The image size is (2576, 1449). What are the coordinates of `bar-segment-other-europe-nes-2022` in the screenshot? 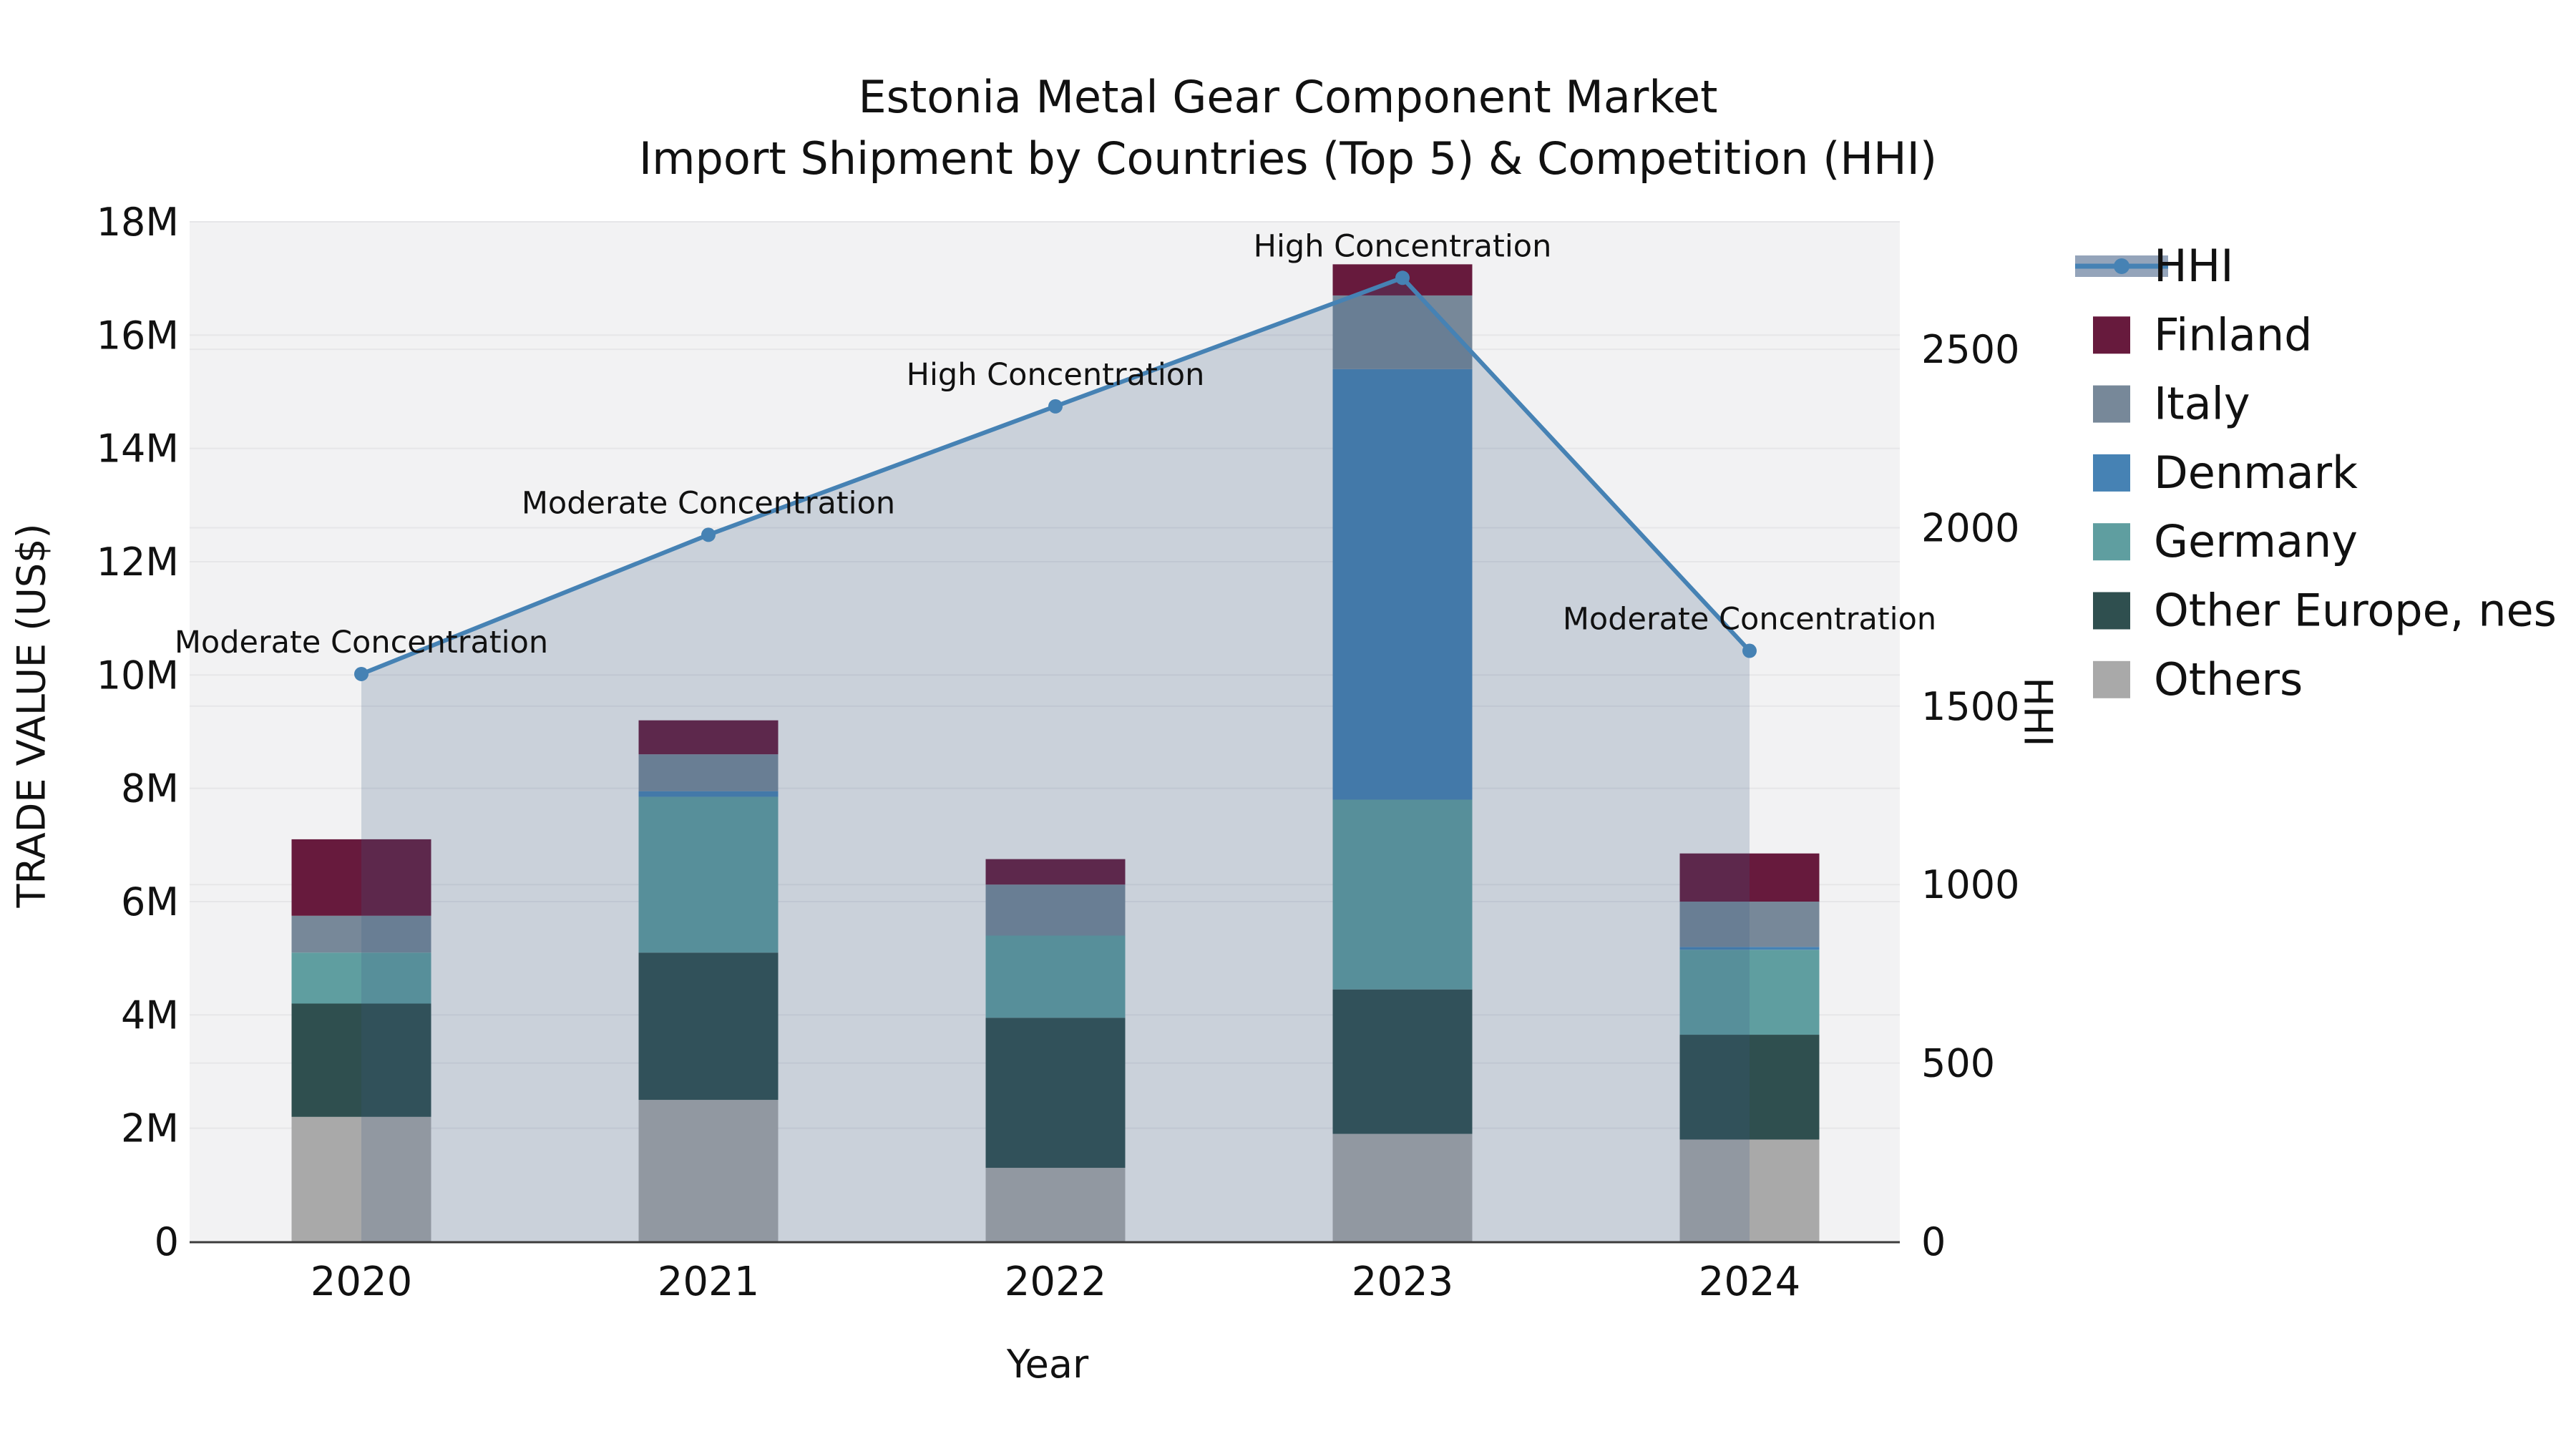 It's located at (1055, 1093).